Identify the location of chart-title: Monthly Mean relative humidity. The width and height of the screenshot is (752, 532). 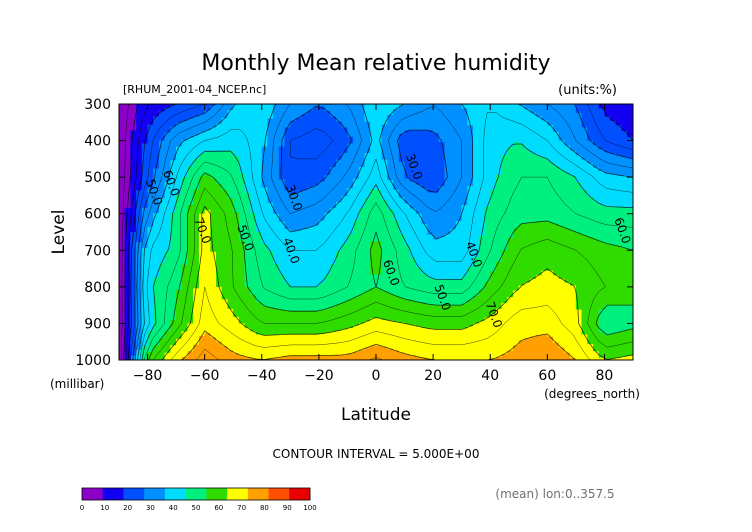
(375, 63).